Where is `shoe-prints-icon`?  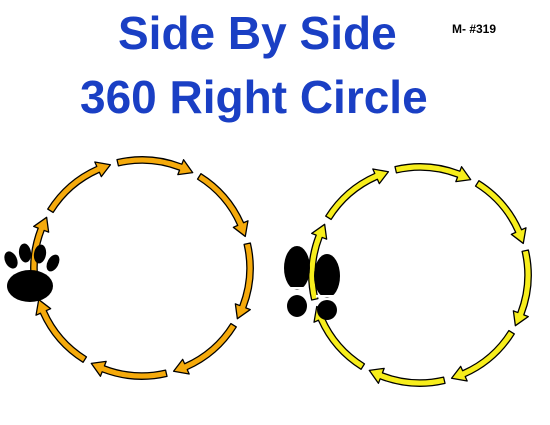
shoe-prints-icon is located at coordinates (312, 283).